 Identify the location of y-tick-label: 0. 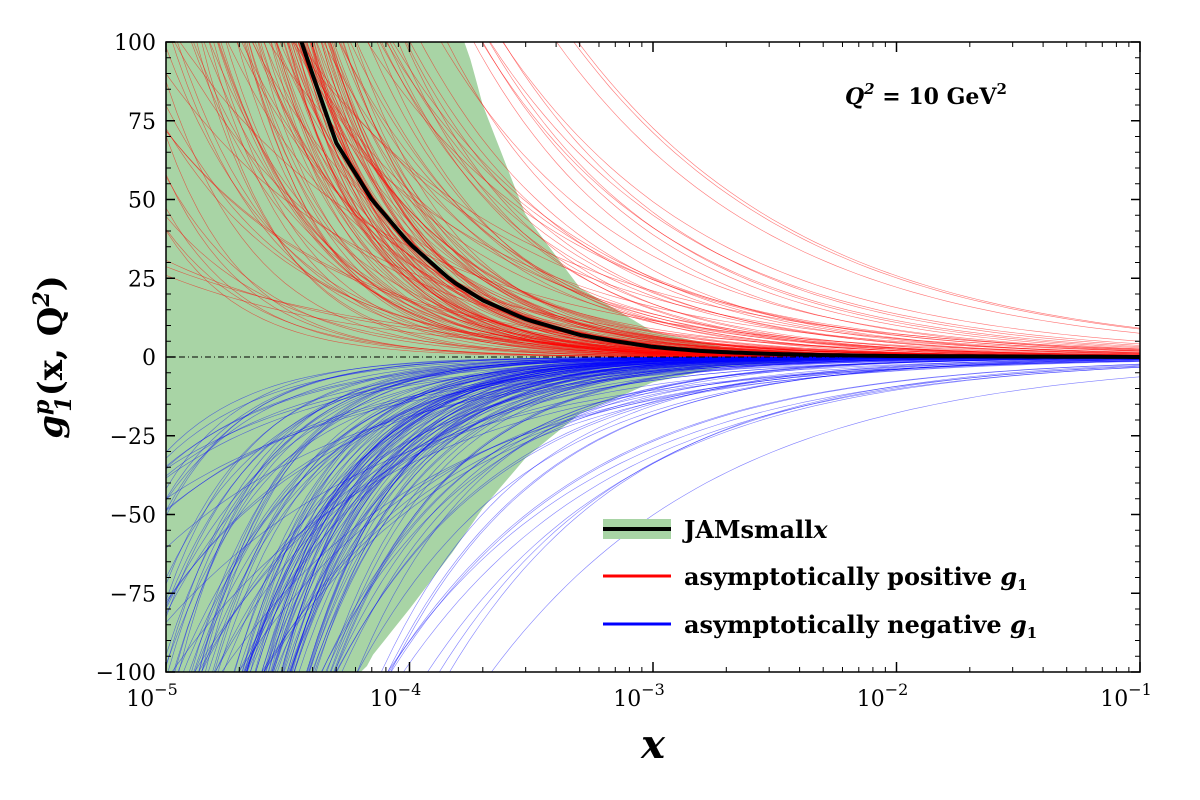
(149, 358).